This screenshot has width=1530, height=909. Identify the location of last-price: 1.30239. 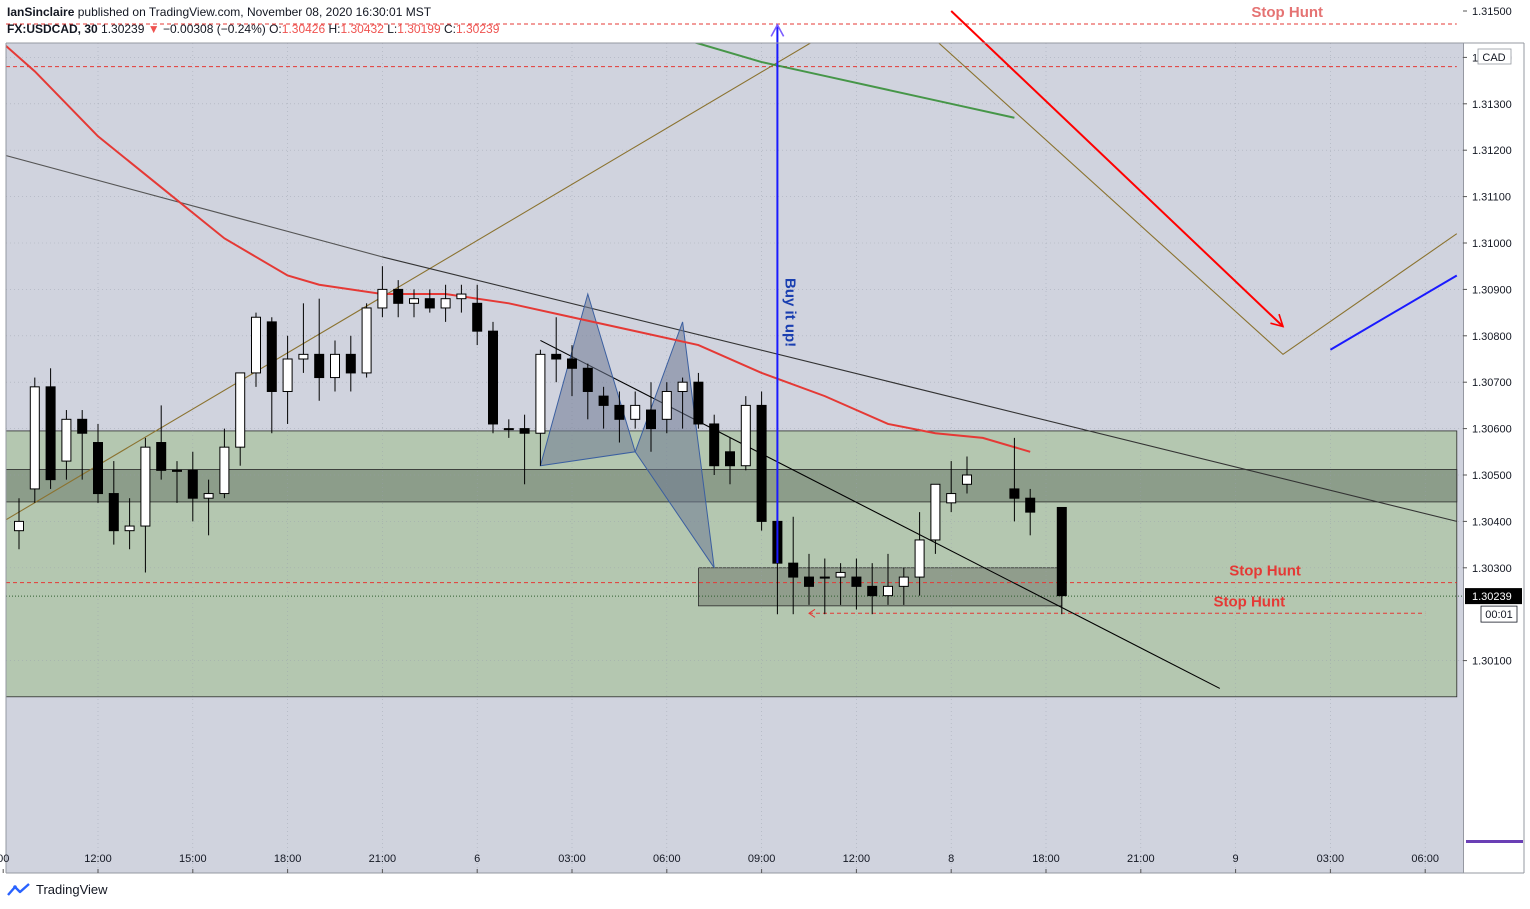
(123, 29).